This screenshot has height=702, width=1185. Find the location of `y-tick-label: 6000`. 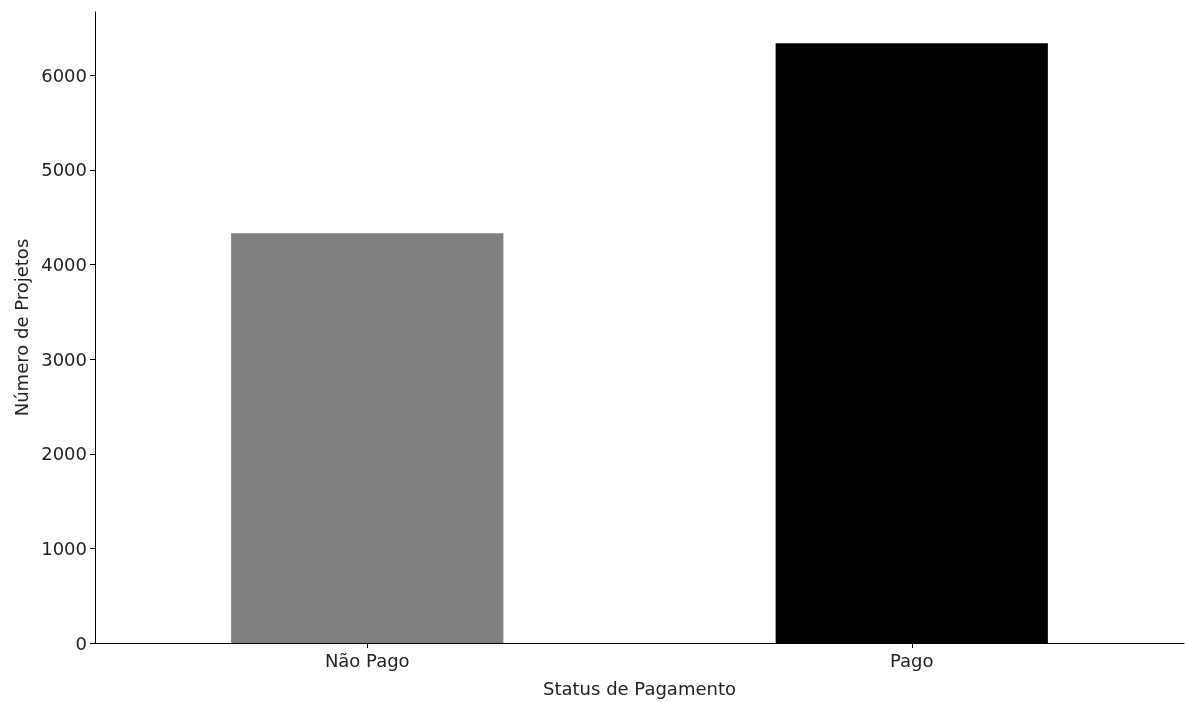

y-tick-label: 6000 is located at coordinates (64, 75).